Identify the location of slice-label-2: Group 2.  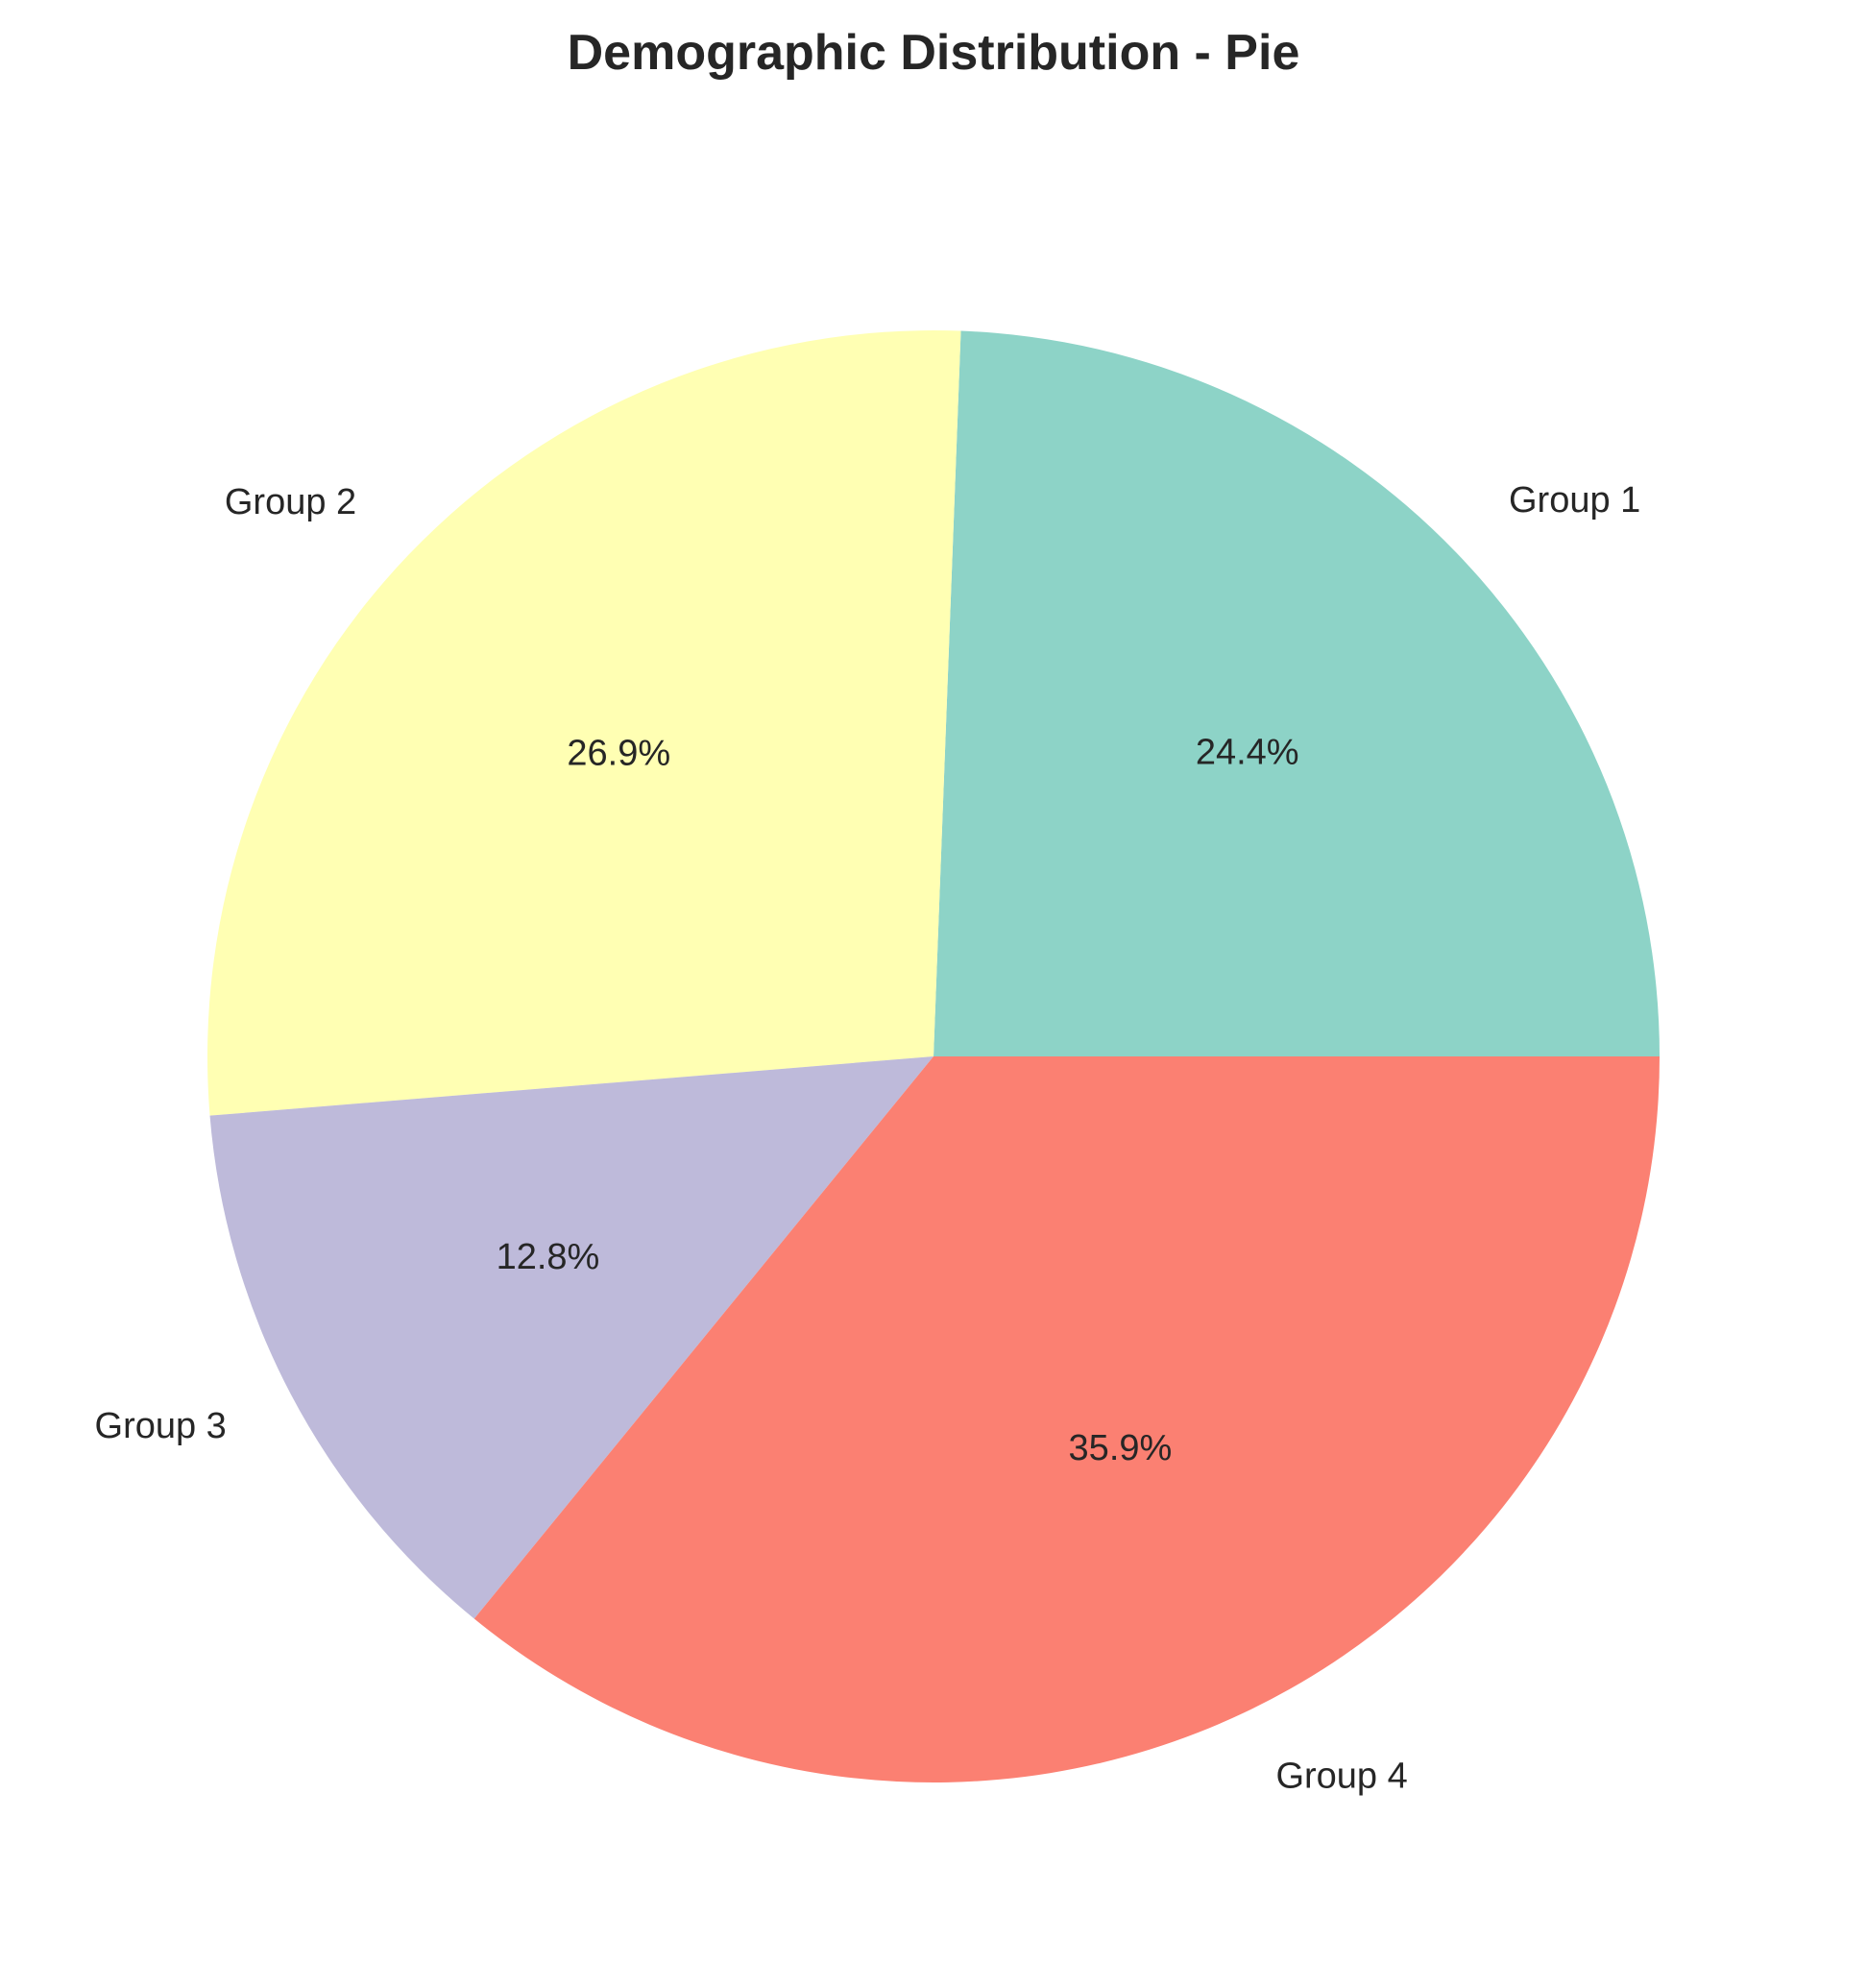
(290, 502).